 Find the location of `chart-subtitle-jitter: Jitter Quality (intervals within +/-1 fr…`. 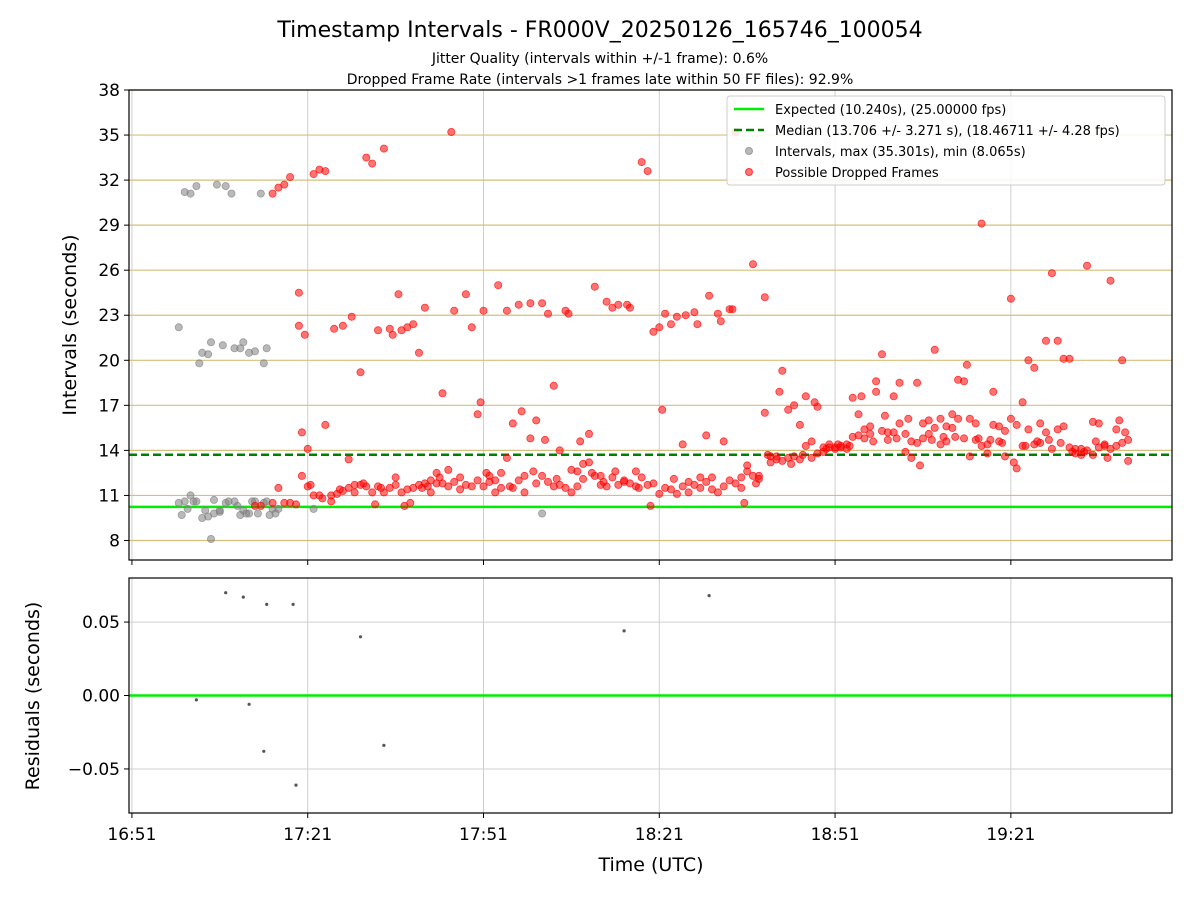

chart-subtitle-jitter: Jitter Quality (intervals within +/-1 fr… is located at coordinates (599, 59).